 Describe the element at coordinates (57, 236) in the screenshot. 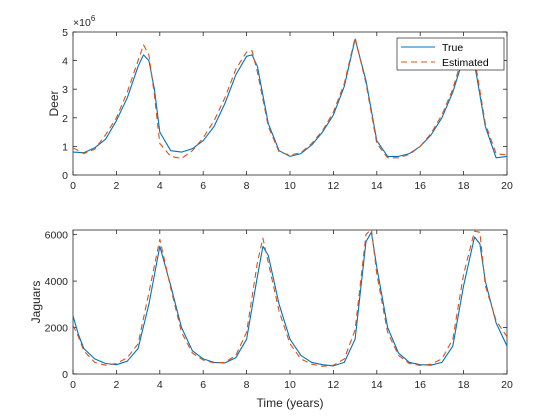

I see `y-tick-label: 6000` at that location.